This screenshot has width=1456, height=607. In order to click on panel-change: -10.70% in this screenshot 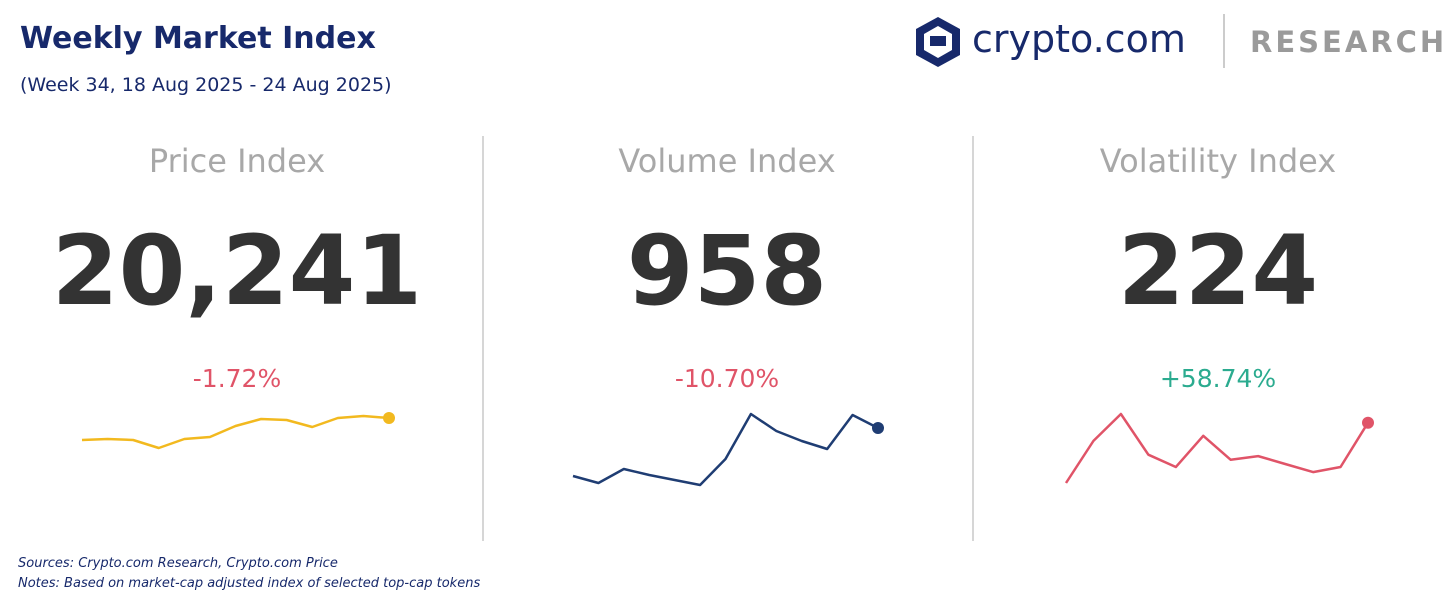, I will do `click(727, 378)`.